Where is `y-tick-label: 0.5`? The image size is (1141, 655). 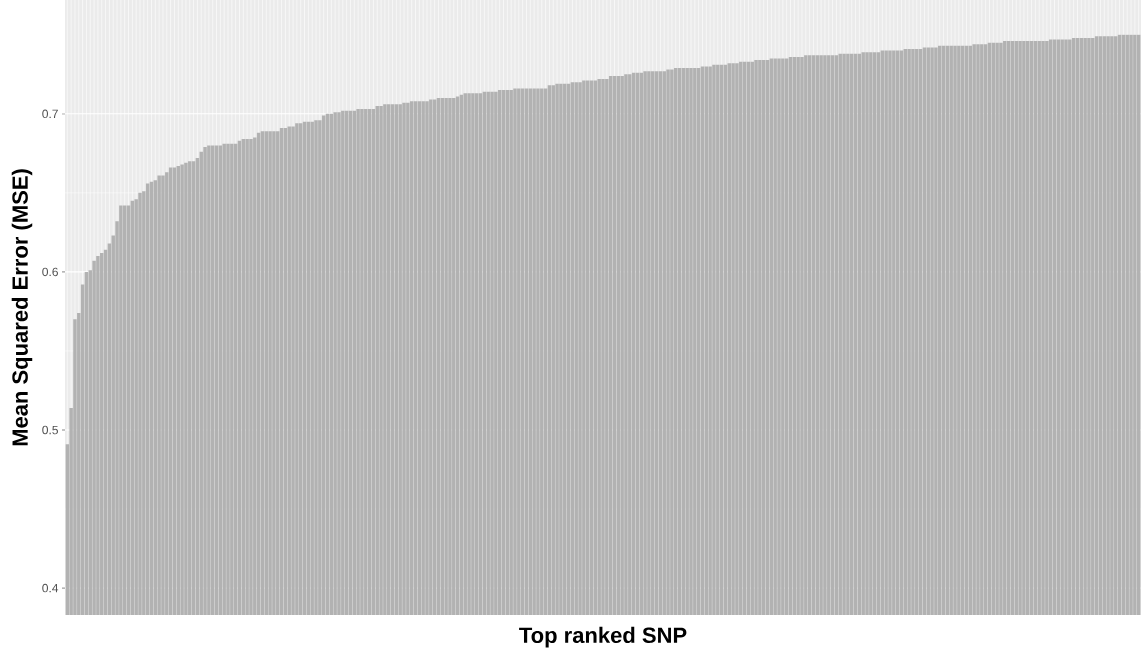 y-tick-label: 0.5 is located at coordinates (50, 430).